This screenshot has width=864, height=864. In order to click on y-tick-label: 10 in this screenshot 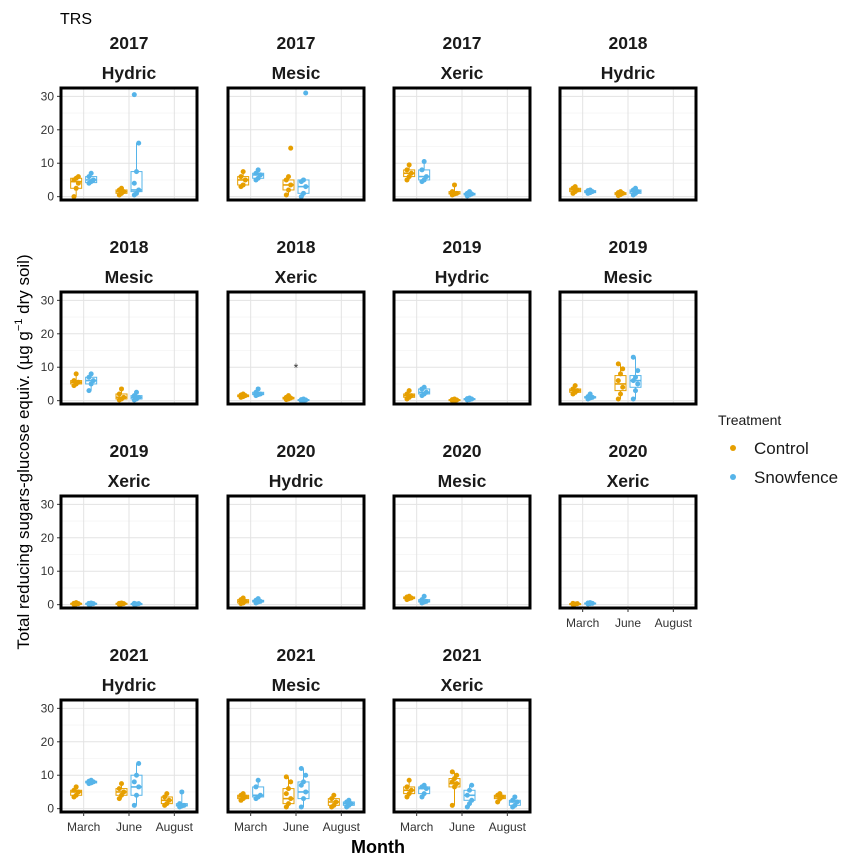, I will do `click(48, 775)`.